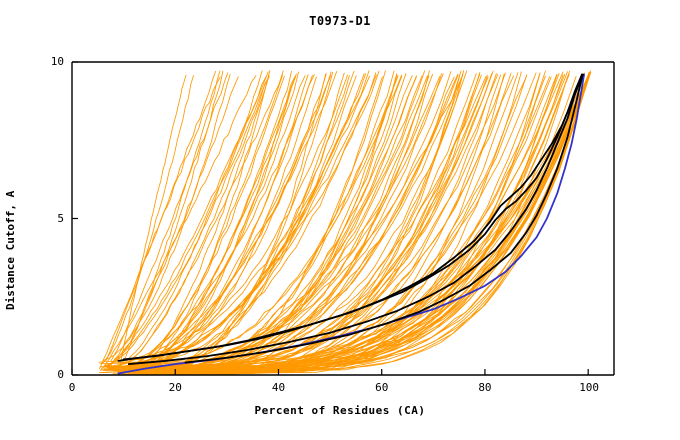 This screenshot has height=440, width=680. I want to click on x-tick-label: 60, so click(382, 387).